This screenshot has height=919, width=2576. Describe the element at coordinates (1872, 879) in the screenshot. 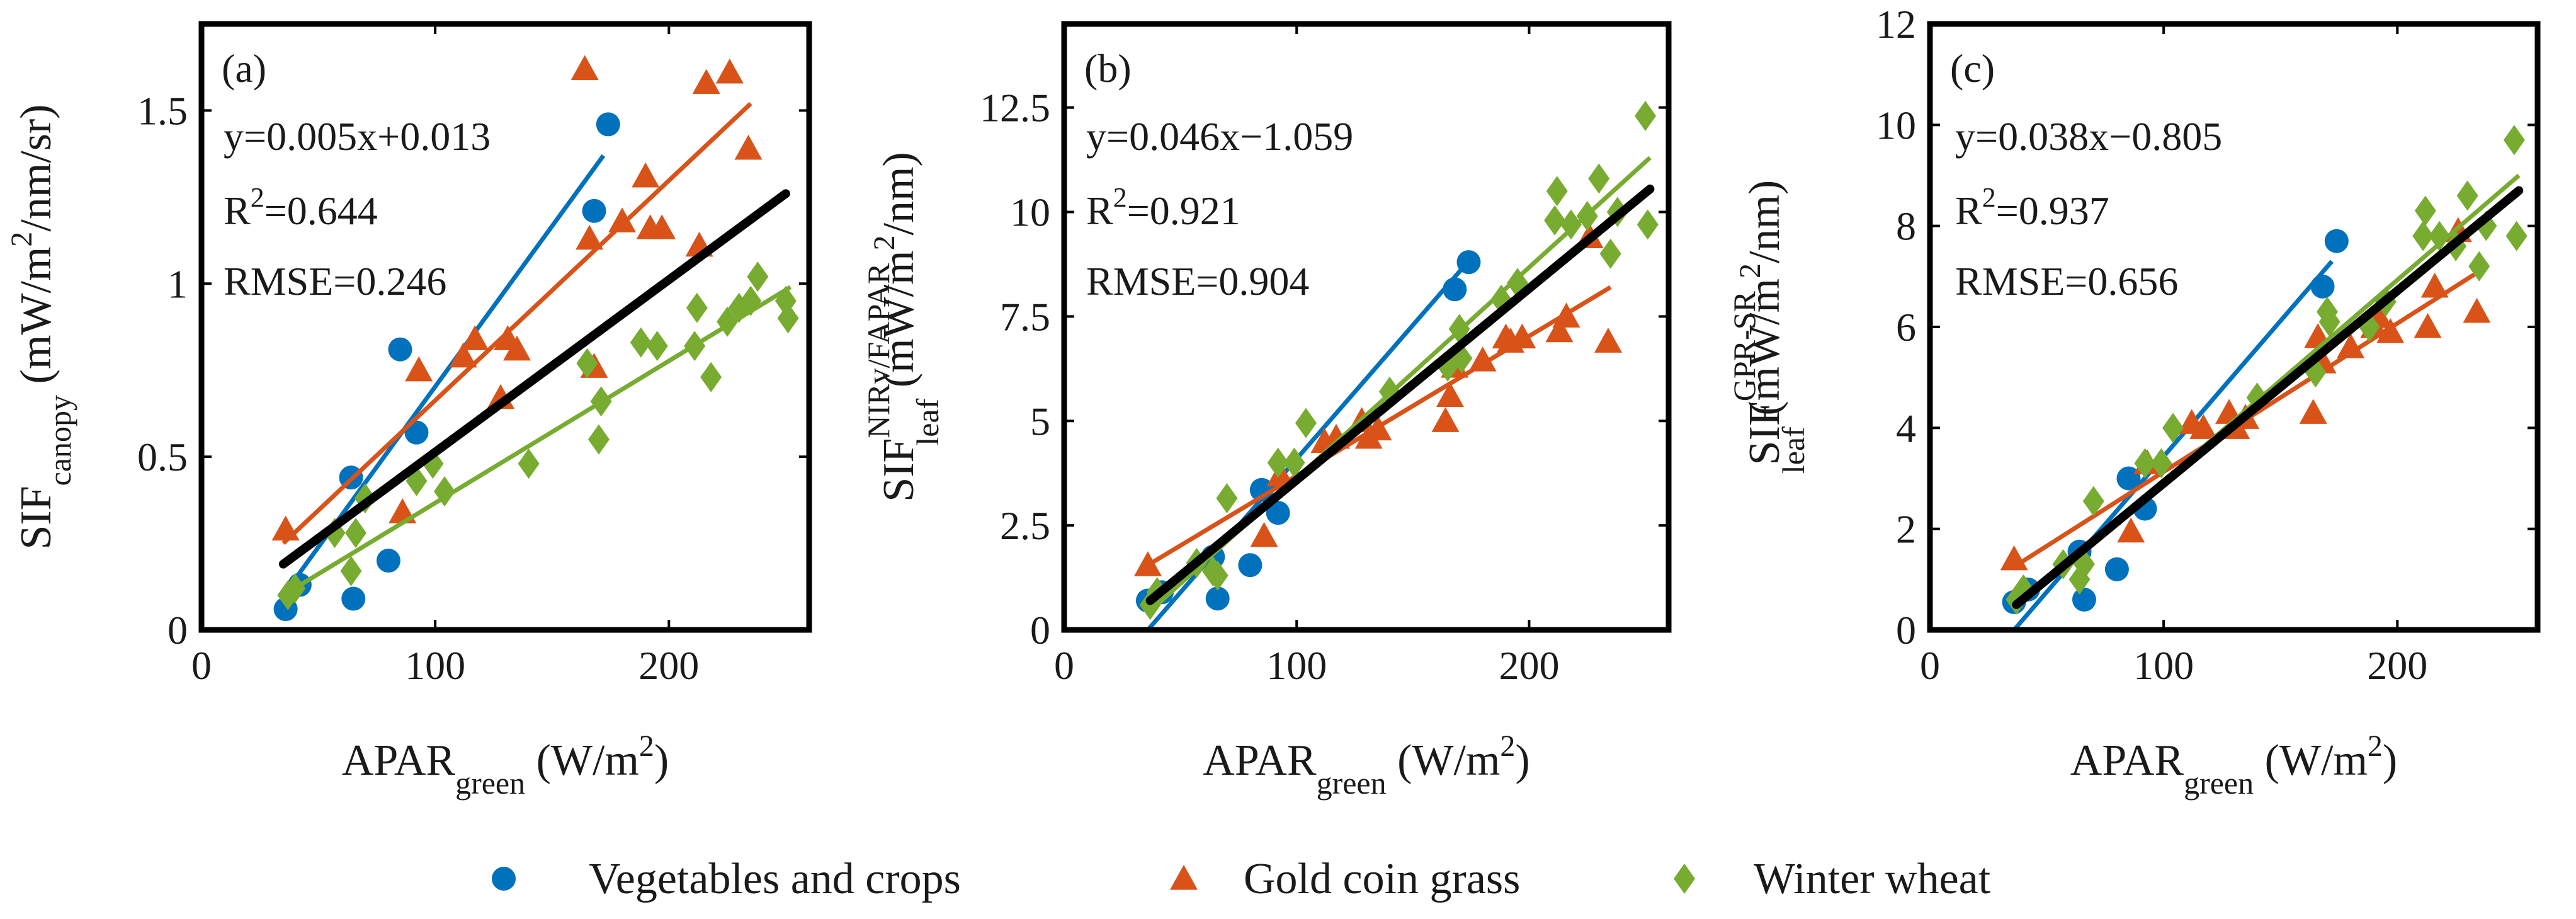

I see `legend-label-wheat: Winter wheat` at that location.